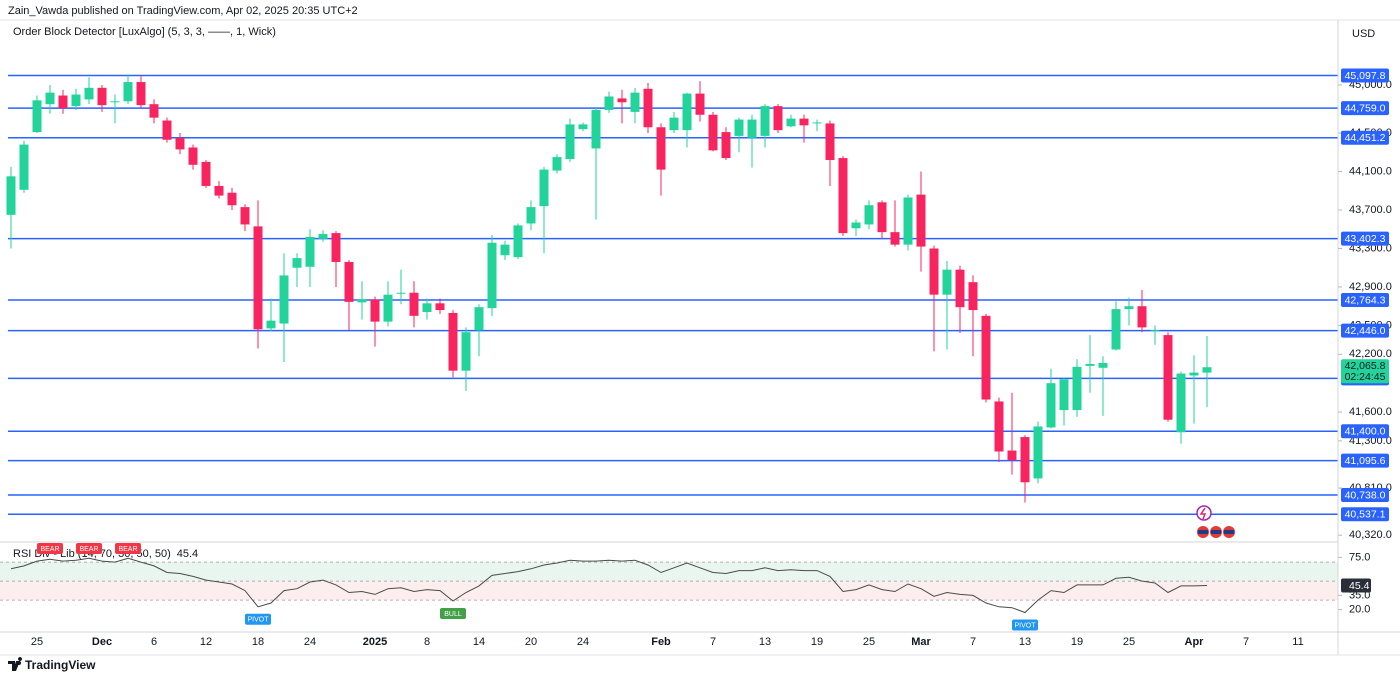 The width and height of the screenshot is (1400, 679). Describe the element at coordinates (973, 642) in the screenshot. I see `x-tick-label: 7` at that location.